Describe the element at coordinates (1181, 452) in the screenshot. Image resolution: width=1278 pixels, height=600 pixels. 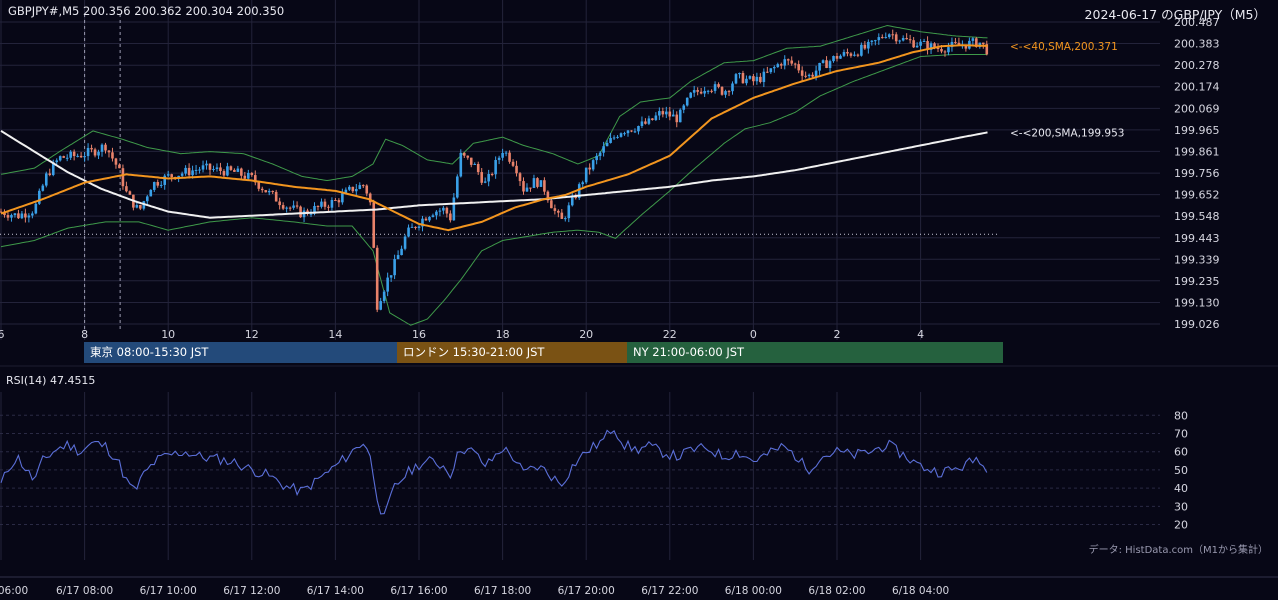
I see `rsi-tick-label: 60` at that location.